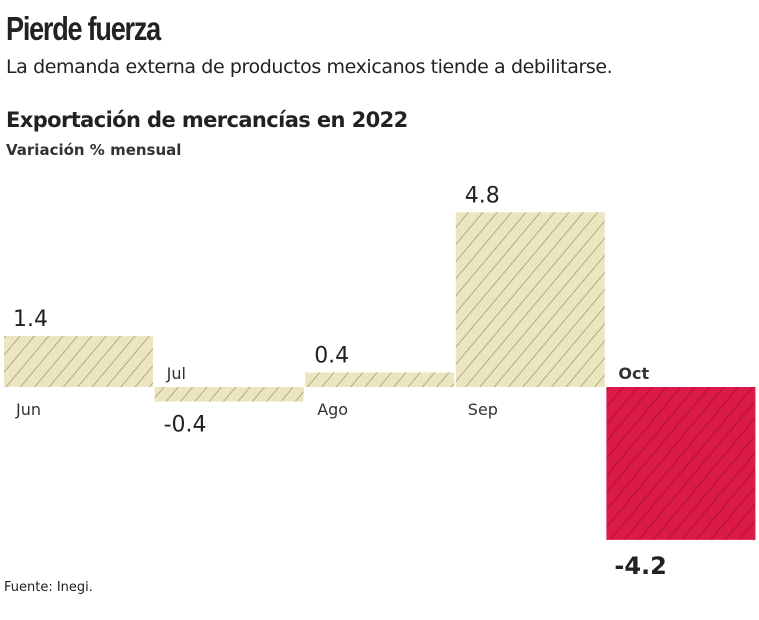 The image size is (759, 620). What do you see at coordinates (483, 409) in the screenshot?
I see `category-label: Sep` at bounding box center [483, 409].